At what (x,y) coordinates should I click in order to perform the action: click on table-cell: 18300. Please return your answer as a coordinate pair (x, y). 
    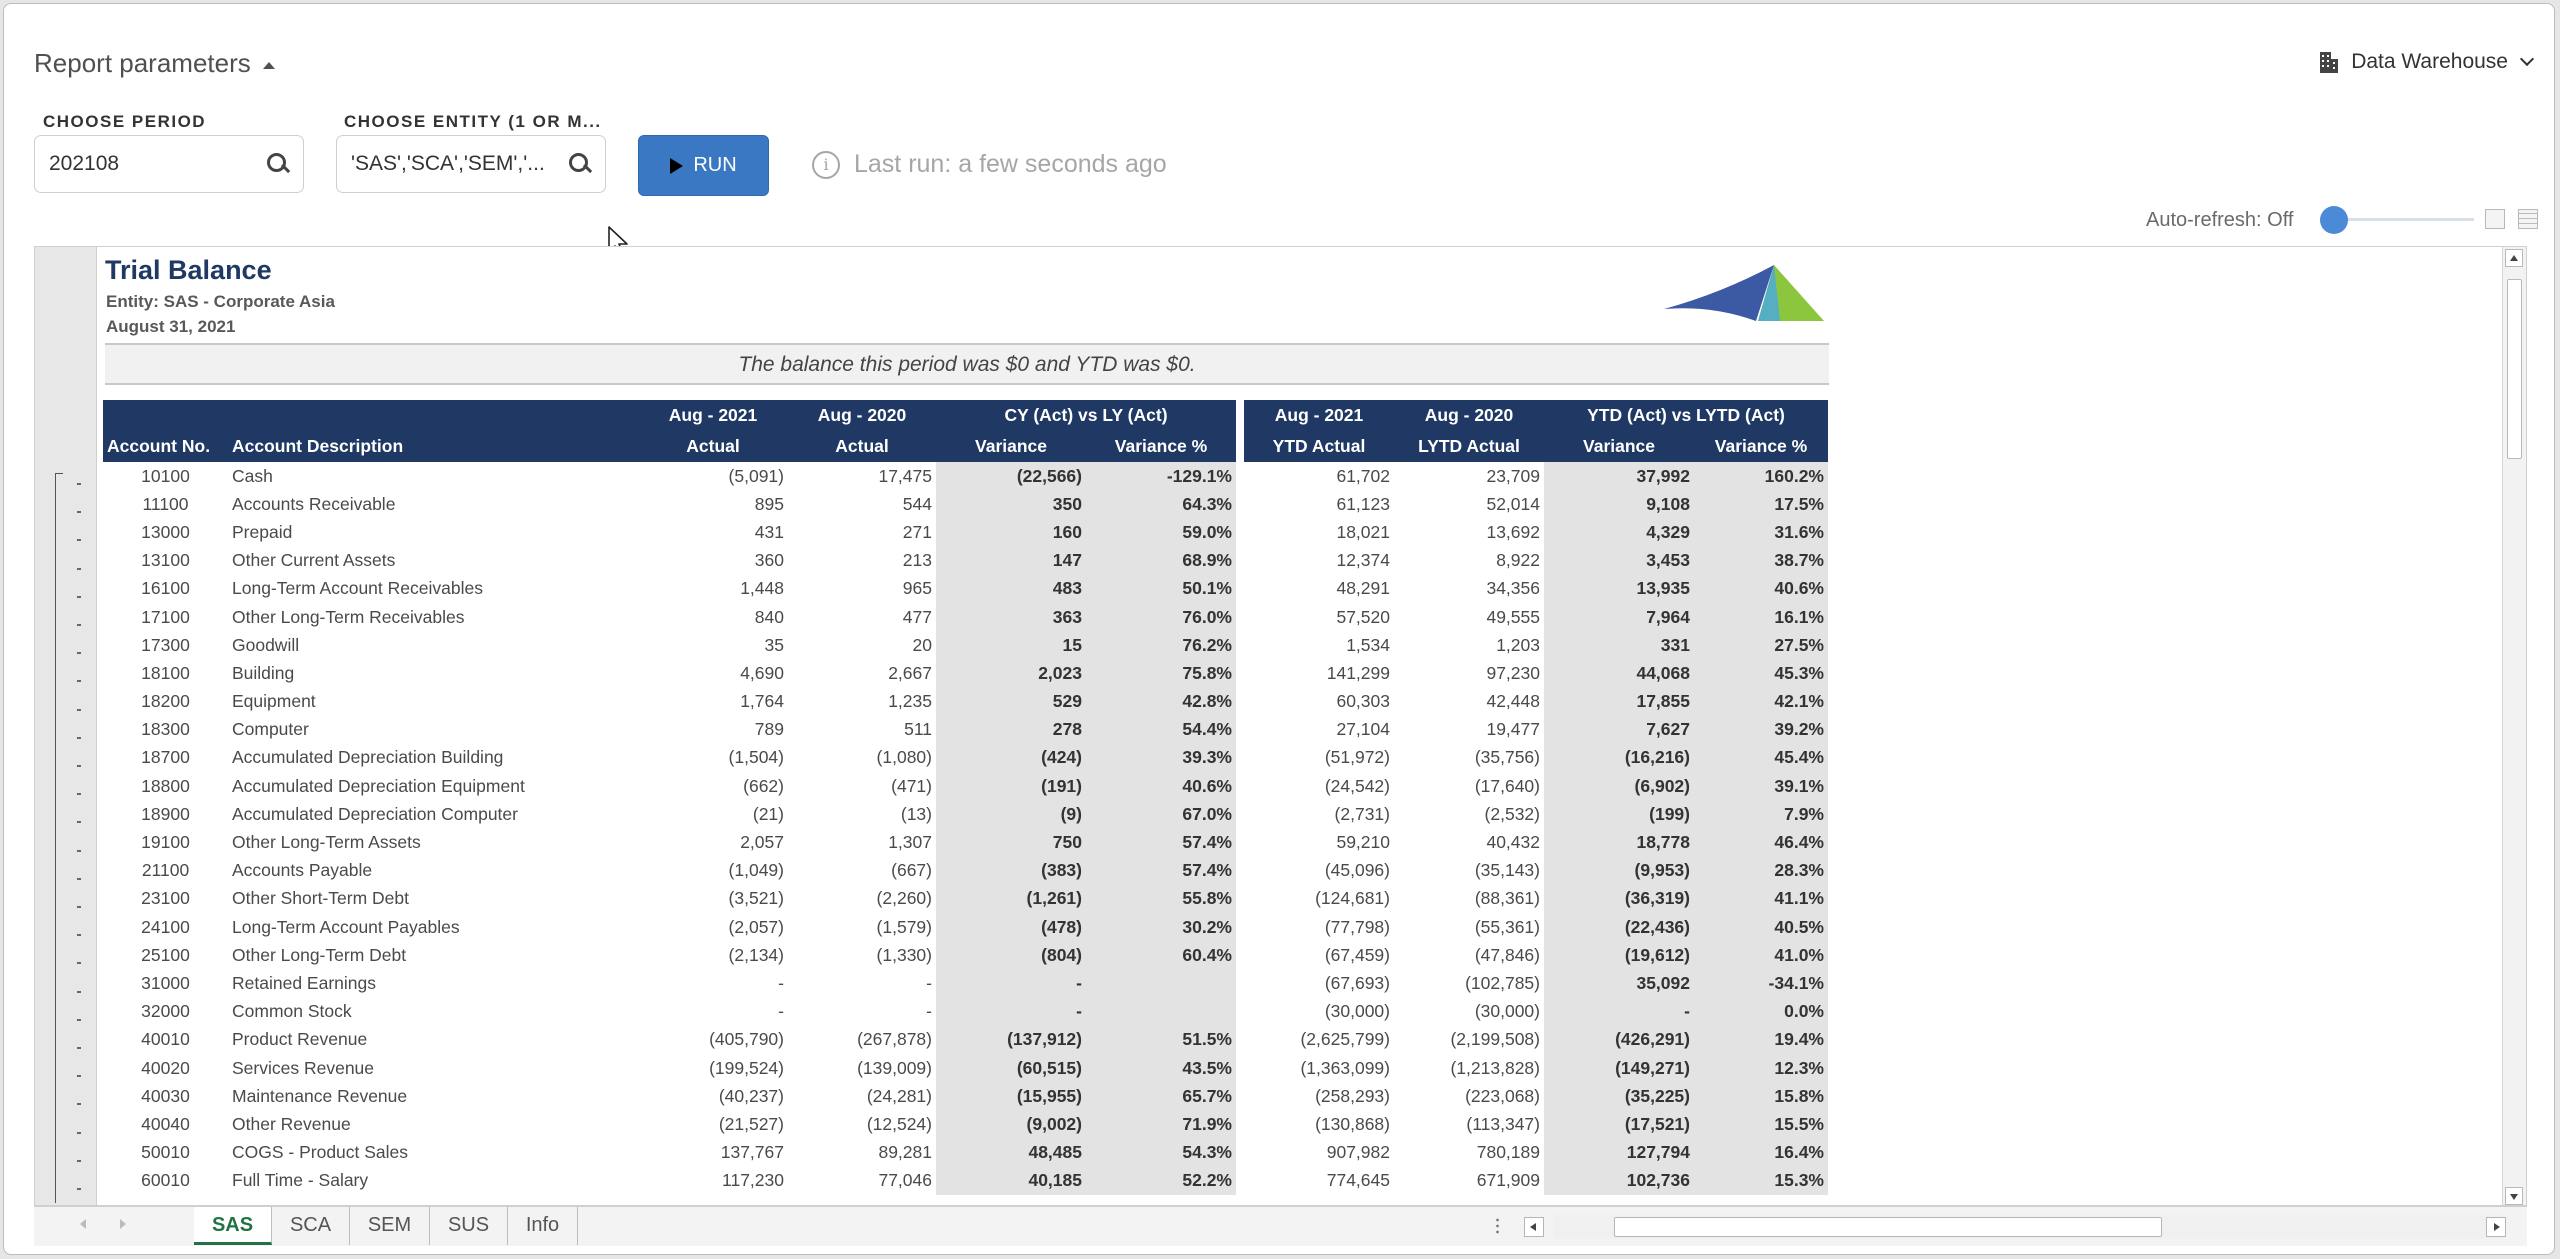
    Looking at the image, I should click on (165, 729).